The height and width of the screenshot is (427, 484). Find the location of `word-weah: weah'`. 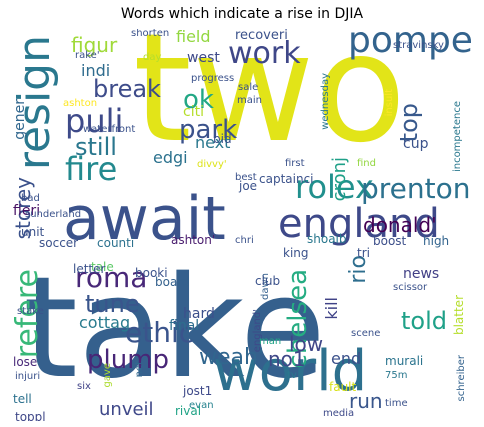

word-weah: weah' is located at coordinates (232, 357).